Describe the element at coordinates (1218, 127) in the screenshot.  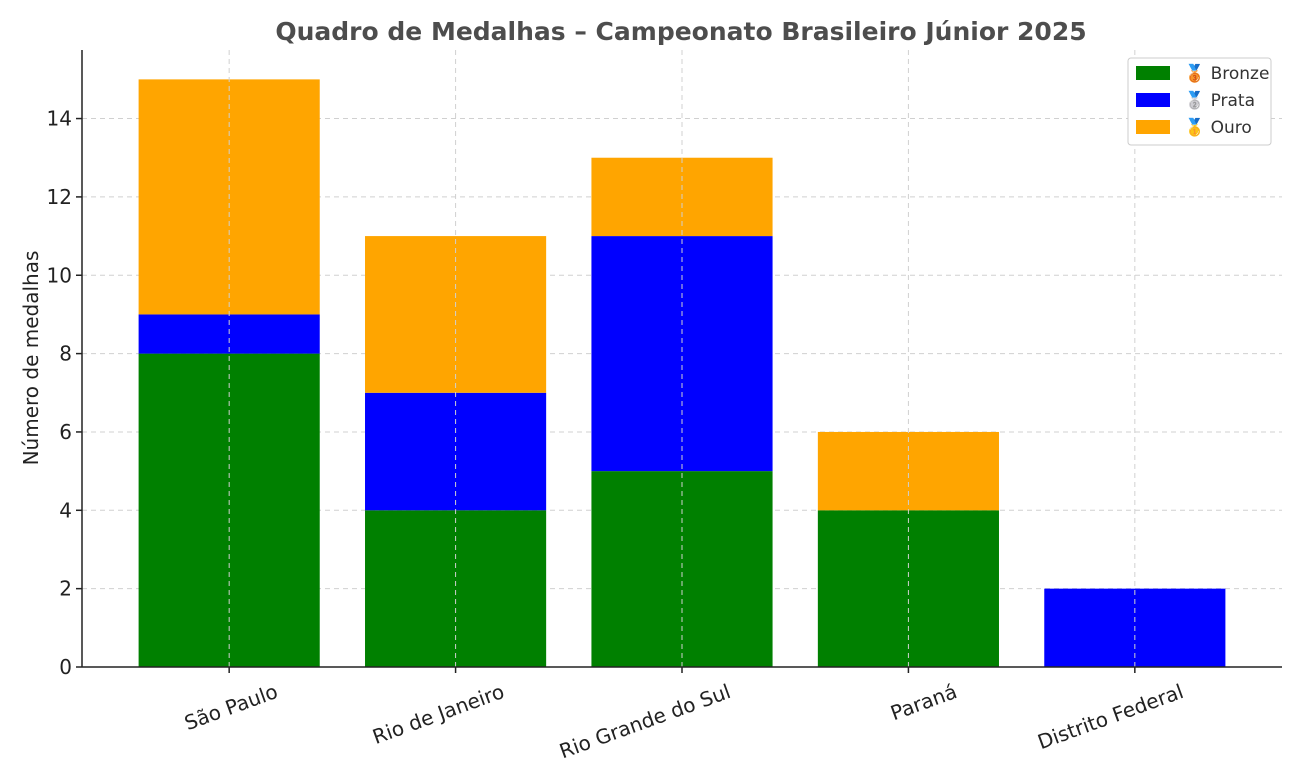
I see `legend-label: 🥇 Ouro` at that location.